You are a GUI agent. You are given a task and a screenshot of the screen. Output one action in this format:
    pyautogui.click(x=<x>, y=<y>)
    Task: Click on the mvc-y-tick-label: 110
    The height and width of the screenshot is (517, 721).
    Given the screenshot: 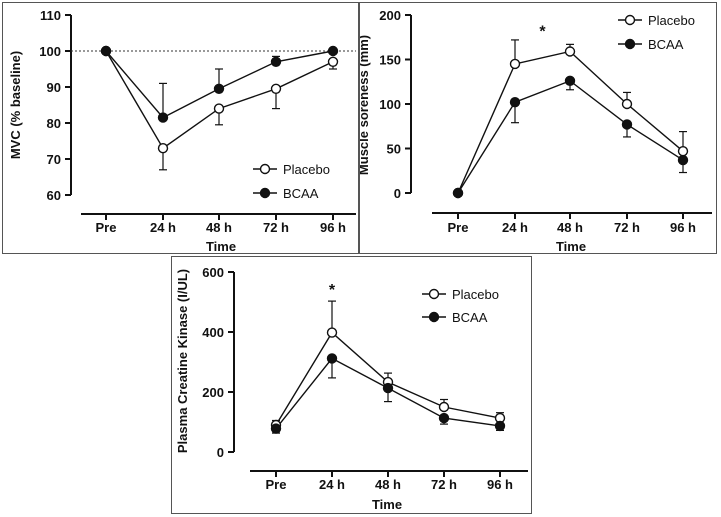 What is the action you would take?
    pyautogui.click(x=50, y=15)
    